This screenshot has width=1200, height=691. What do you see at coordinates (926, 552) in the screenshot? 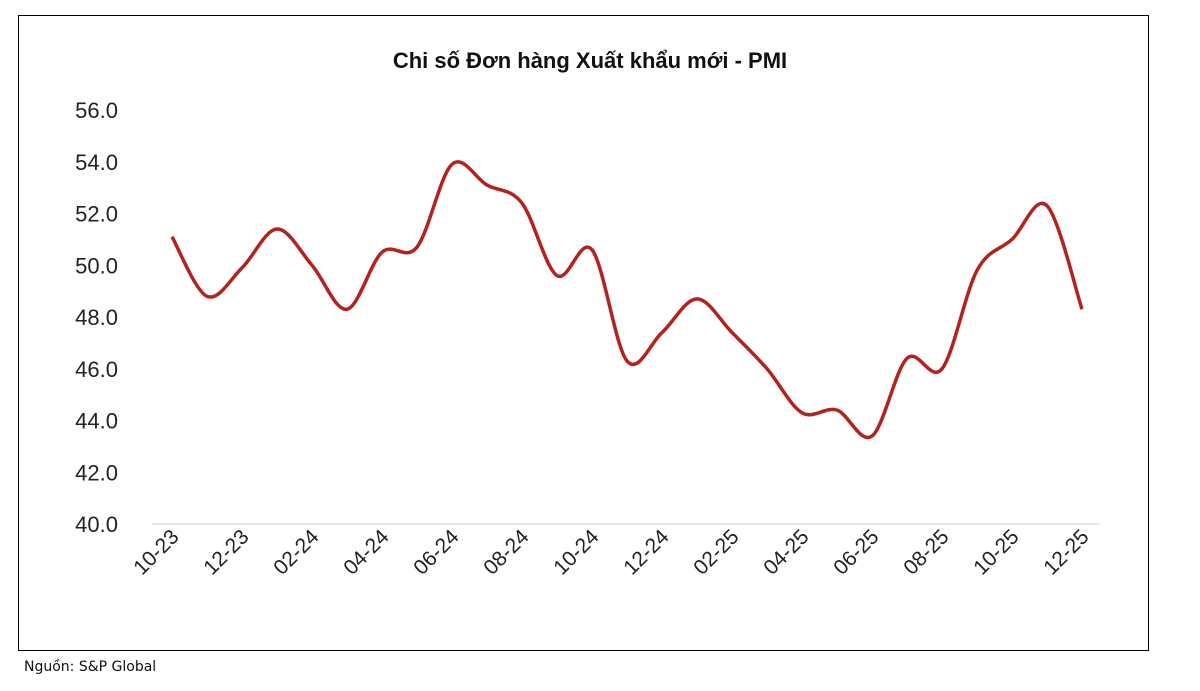
I see `x-tick-label: 08-25` at bounding box center [926, 552].